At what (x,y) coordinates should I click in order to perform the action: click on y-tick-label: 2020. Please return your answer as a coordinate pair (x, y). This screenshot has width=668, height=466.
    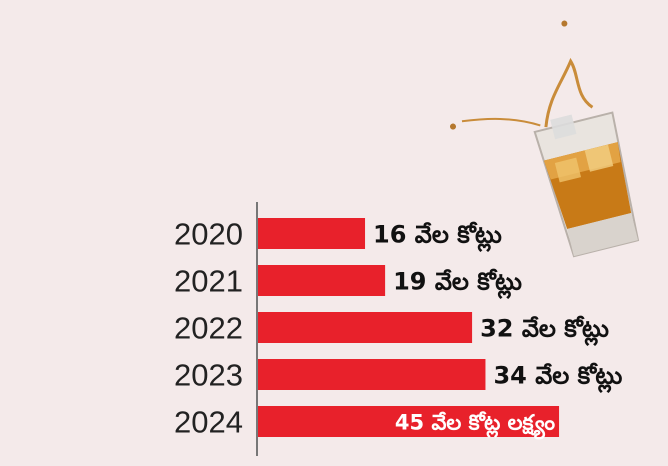
    Looking at the image, I should click on (208, 234).